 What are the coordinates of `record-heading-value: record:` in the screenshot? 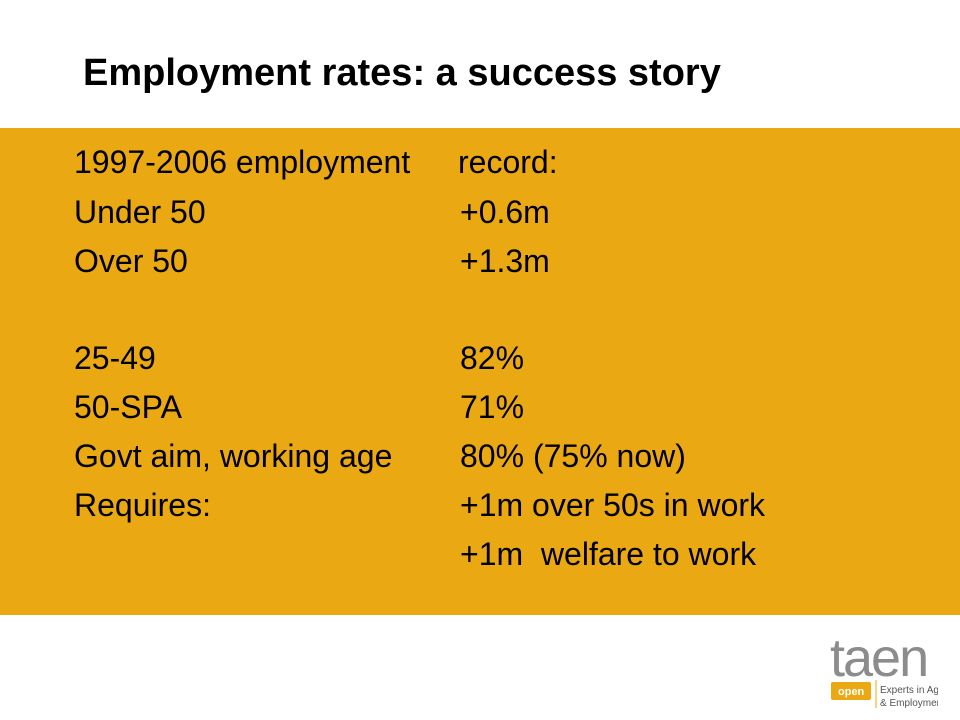 It's located at (508, 162).